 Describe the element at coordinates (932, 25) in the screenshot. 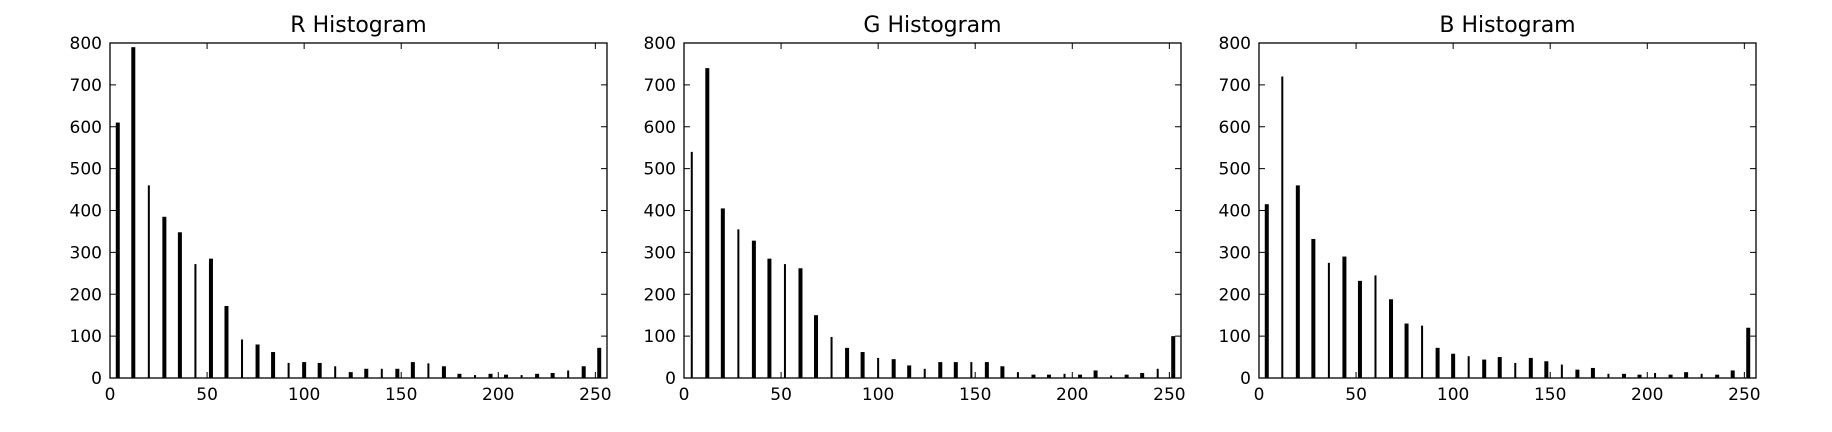

I see `chart-title: G Histogram` at that location.